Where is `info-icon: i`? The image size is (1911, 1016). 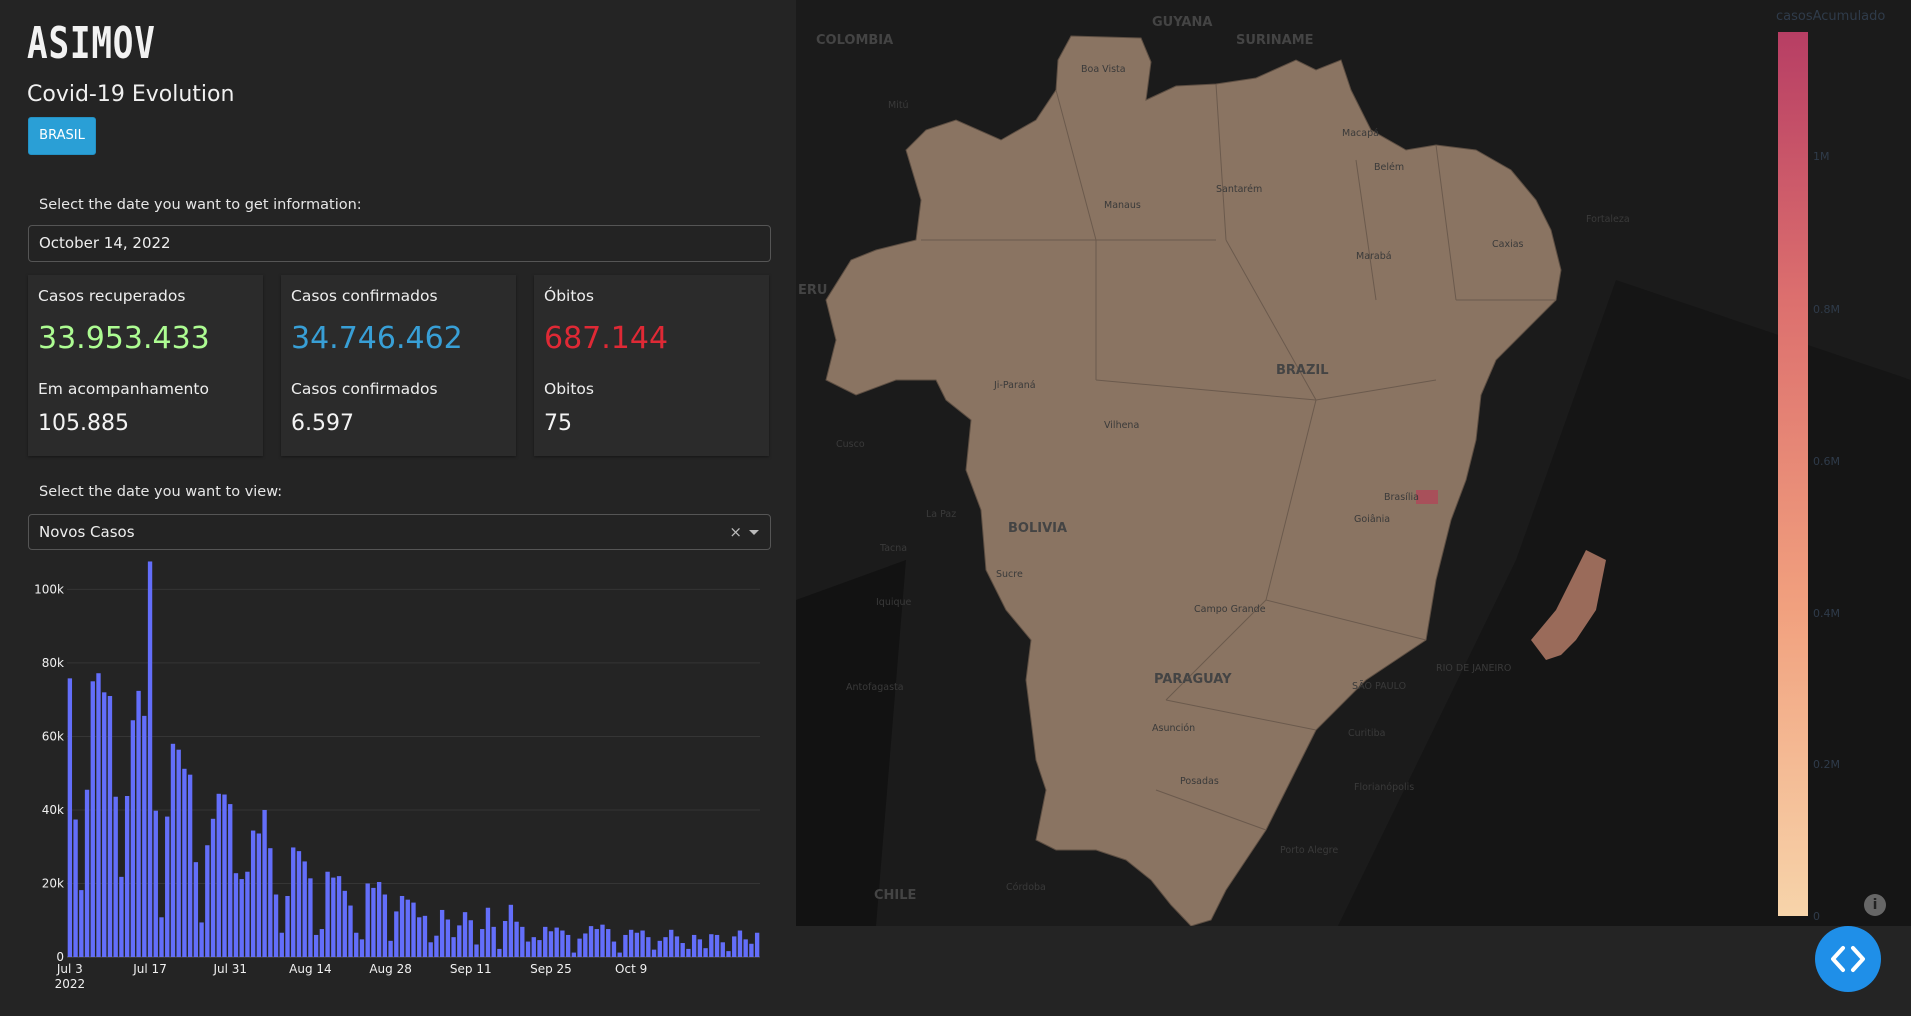
info-icon: i is located at coordinates (1875, 905).